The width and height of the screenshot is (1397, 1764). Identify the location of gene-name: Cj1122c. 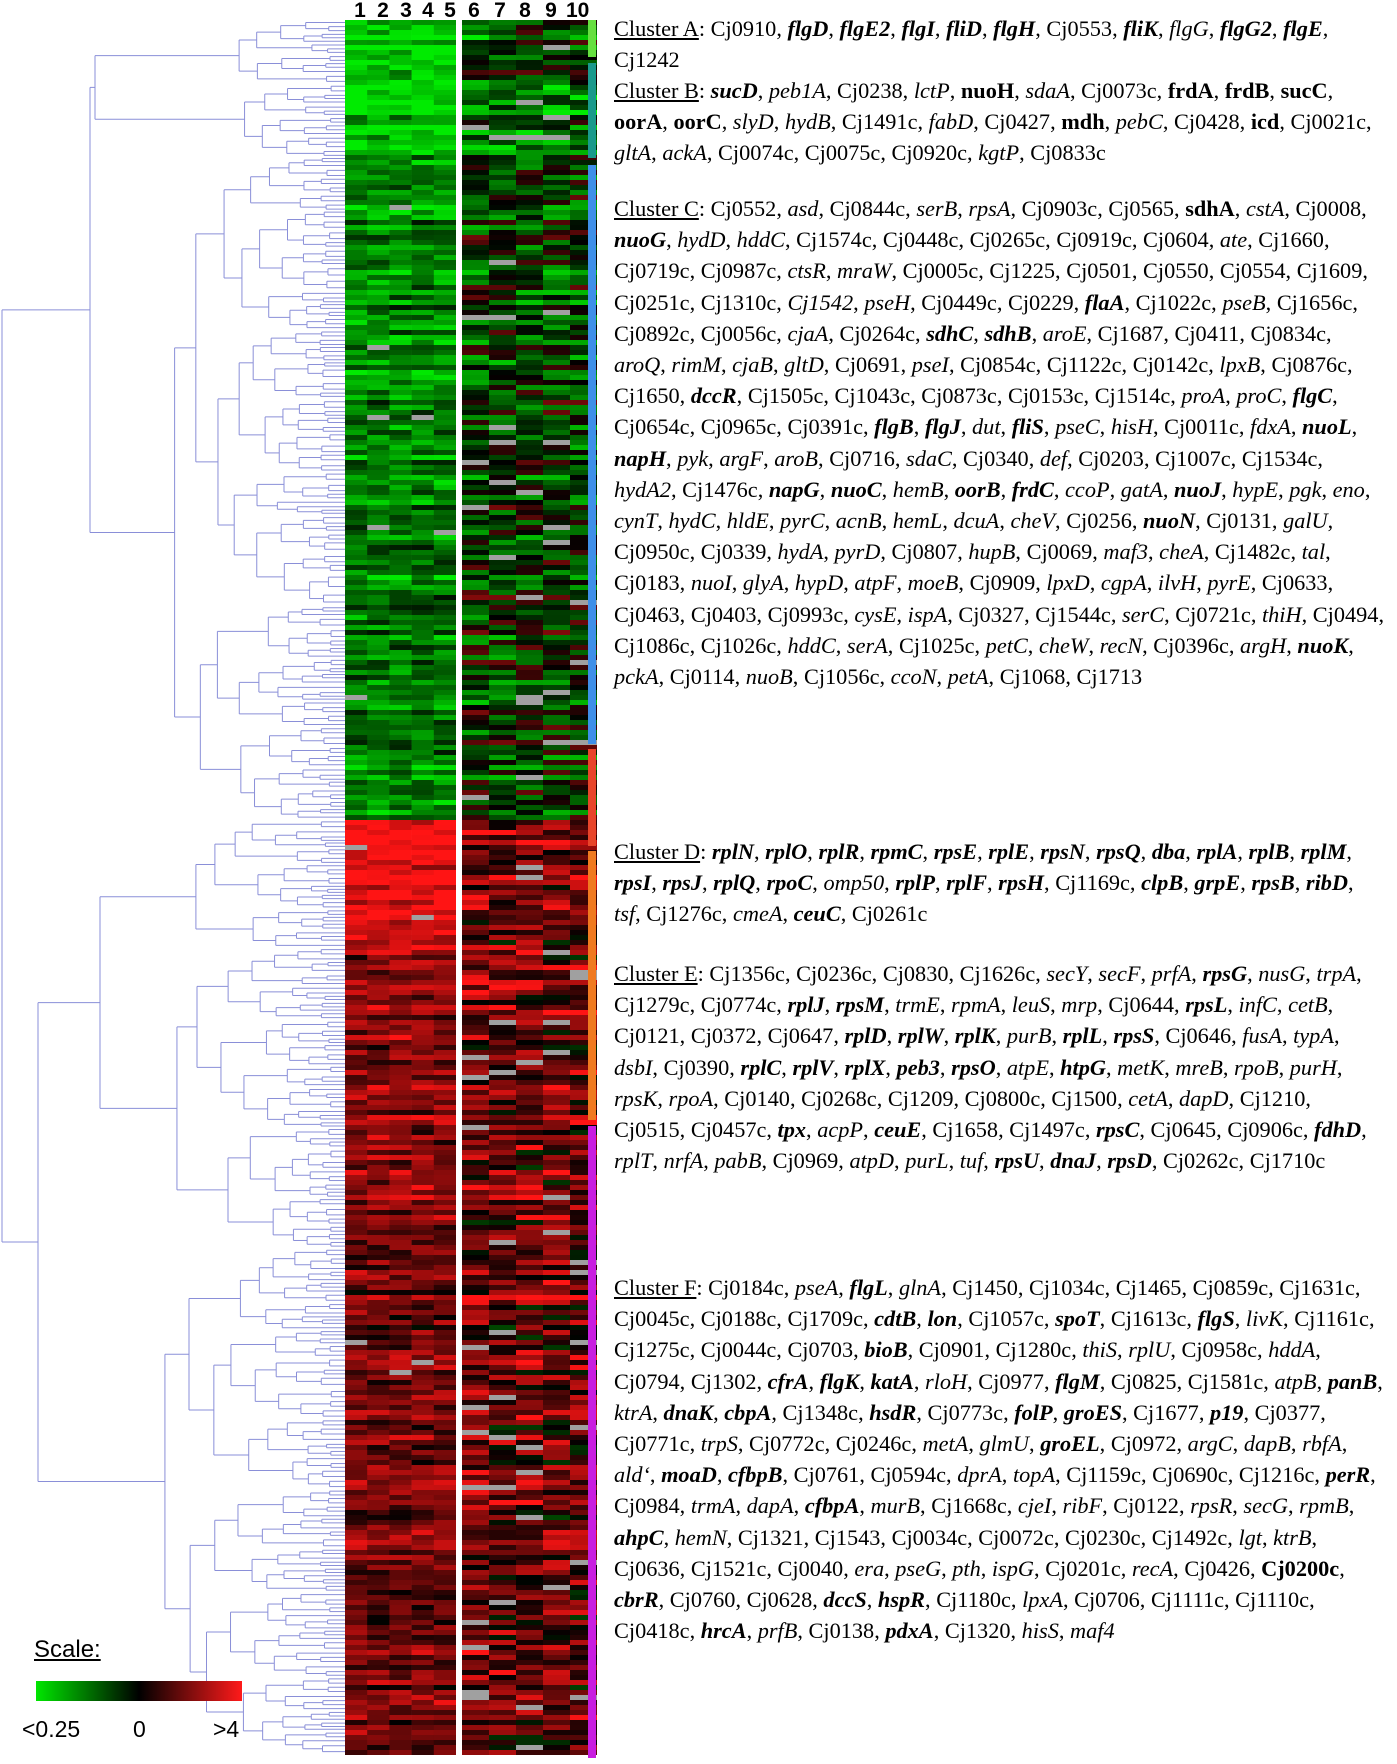
(1084, 365).